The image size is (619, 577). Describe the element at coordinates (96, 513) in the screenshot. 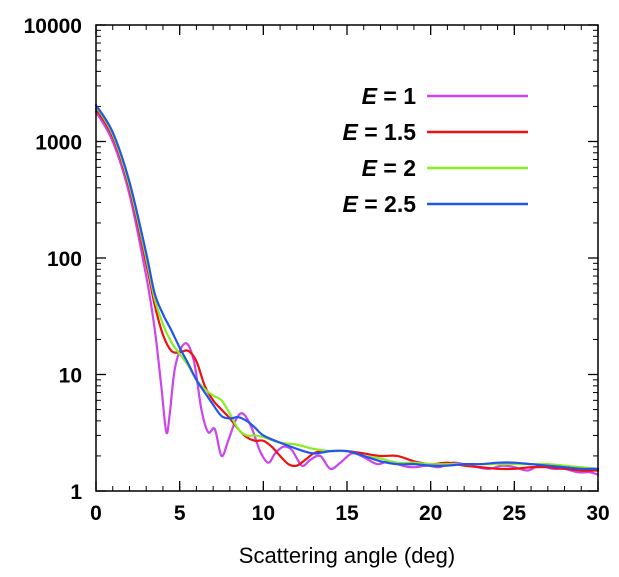

I see `x-tick-label: 0` at that location.